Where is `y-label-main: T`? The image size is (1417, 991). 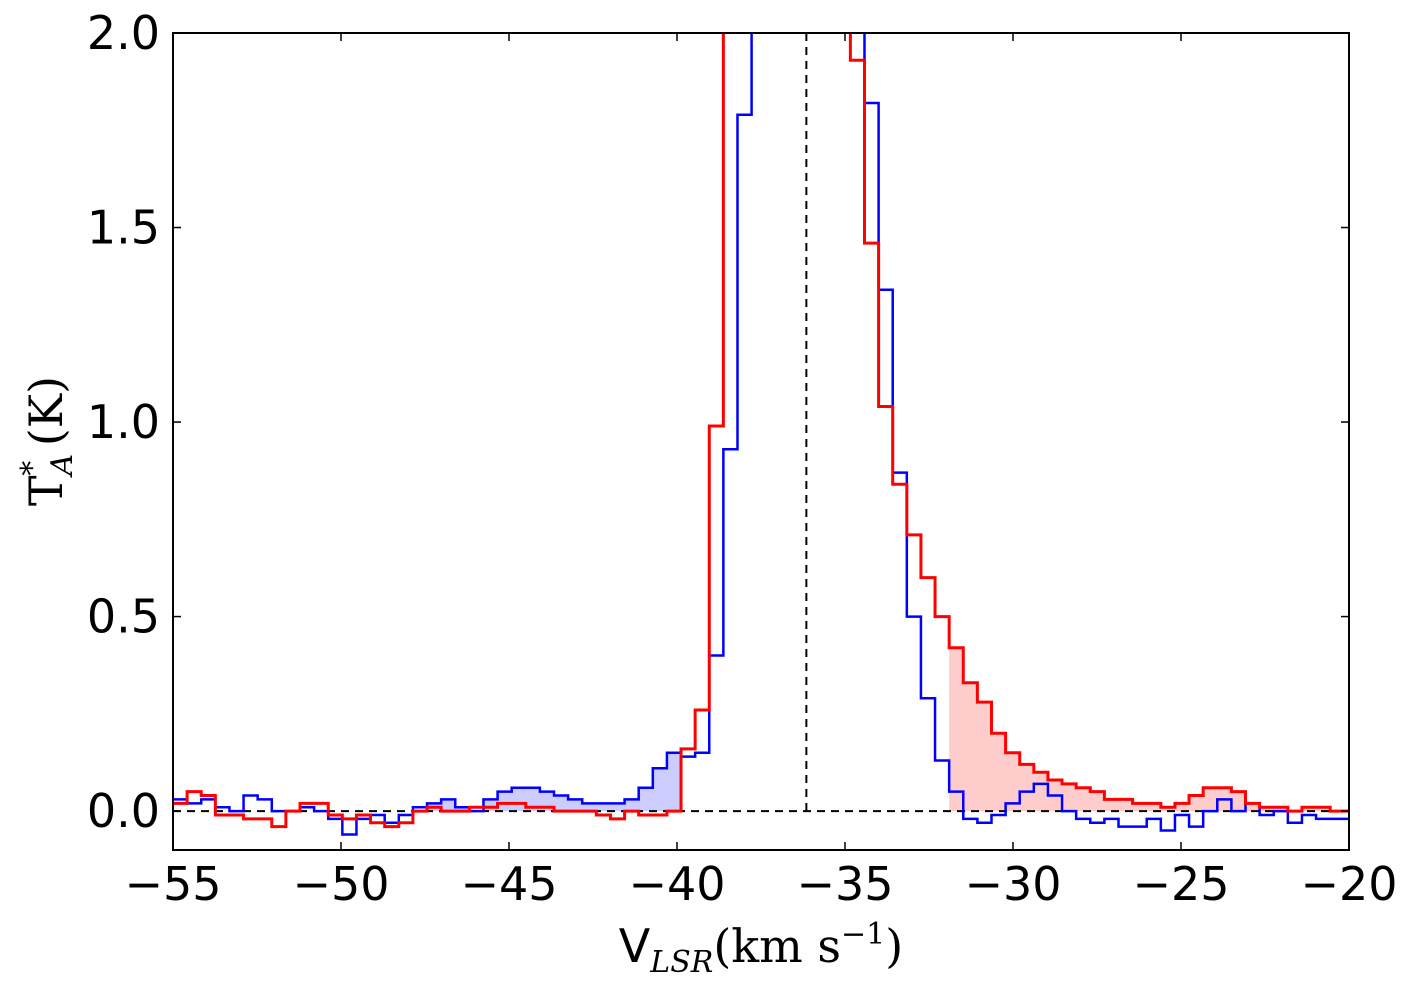 y-label-main: T is located at coordinates (46, 490).